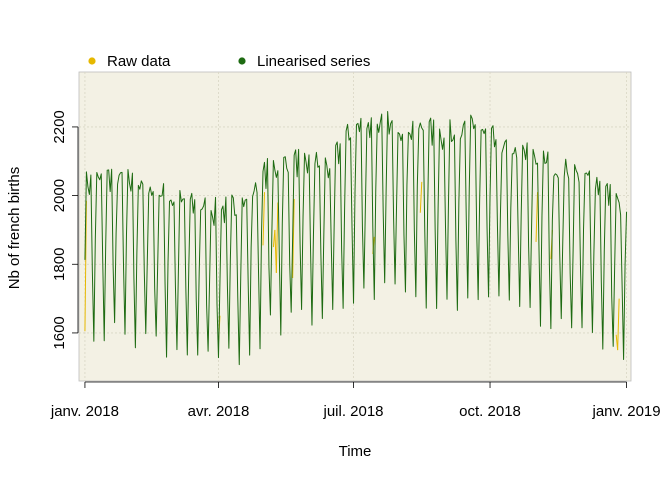 The width and height of the screenshot is (672, 485). I want to click on x-tick-label: janv. 2019, so click(625, 411).